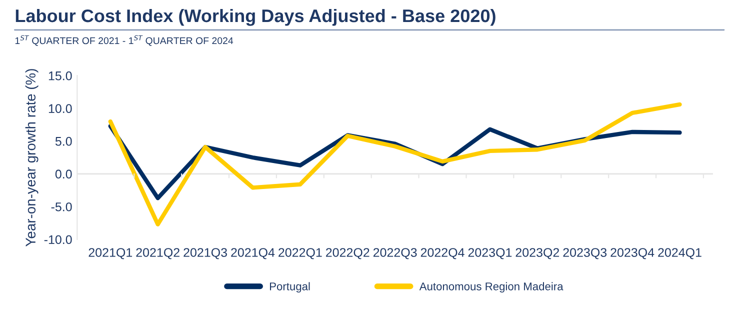 The image size is (735, 315). Describe the element at coordinates (63, 174) in the screenshot. I see `y-tick-label: 0.0` at that location.